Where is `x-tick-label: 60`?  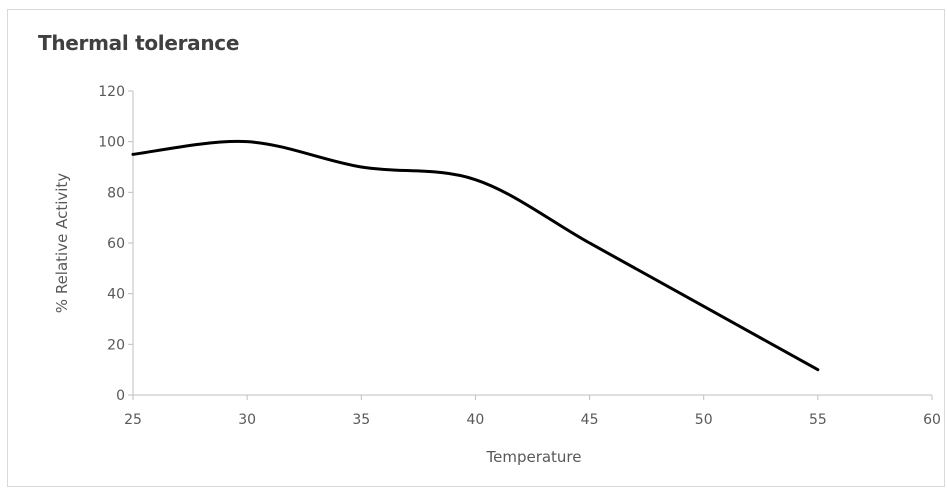
x-tick-label: 60 is located at coordinates (932, 420).